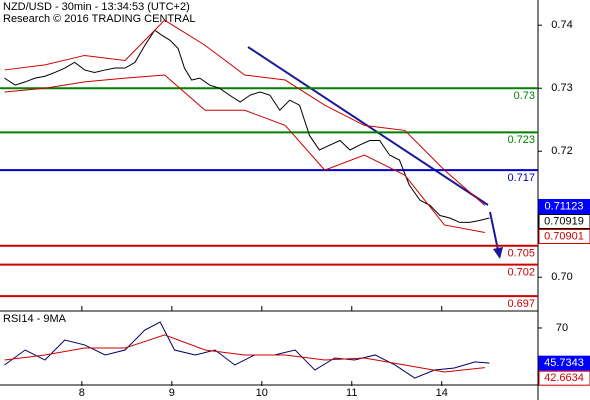  I want to click on x-tick-label: 11, so click(351, 393).